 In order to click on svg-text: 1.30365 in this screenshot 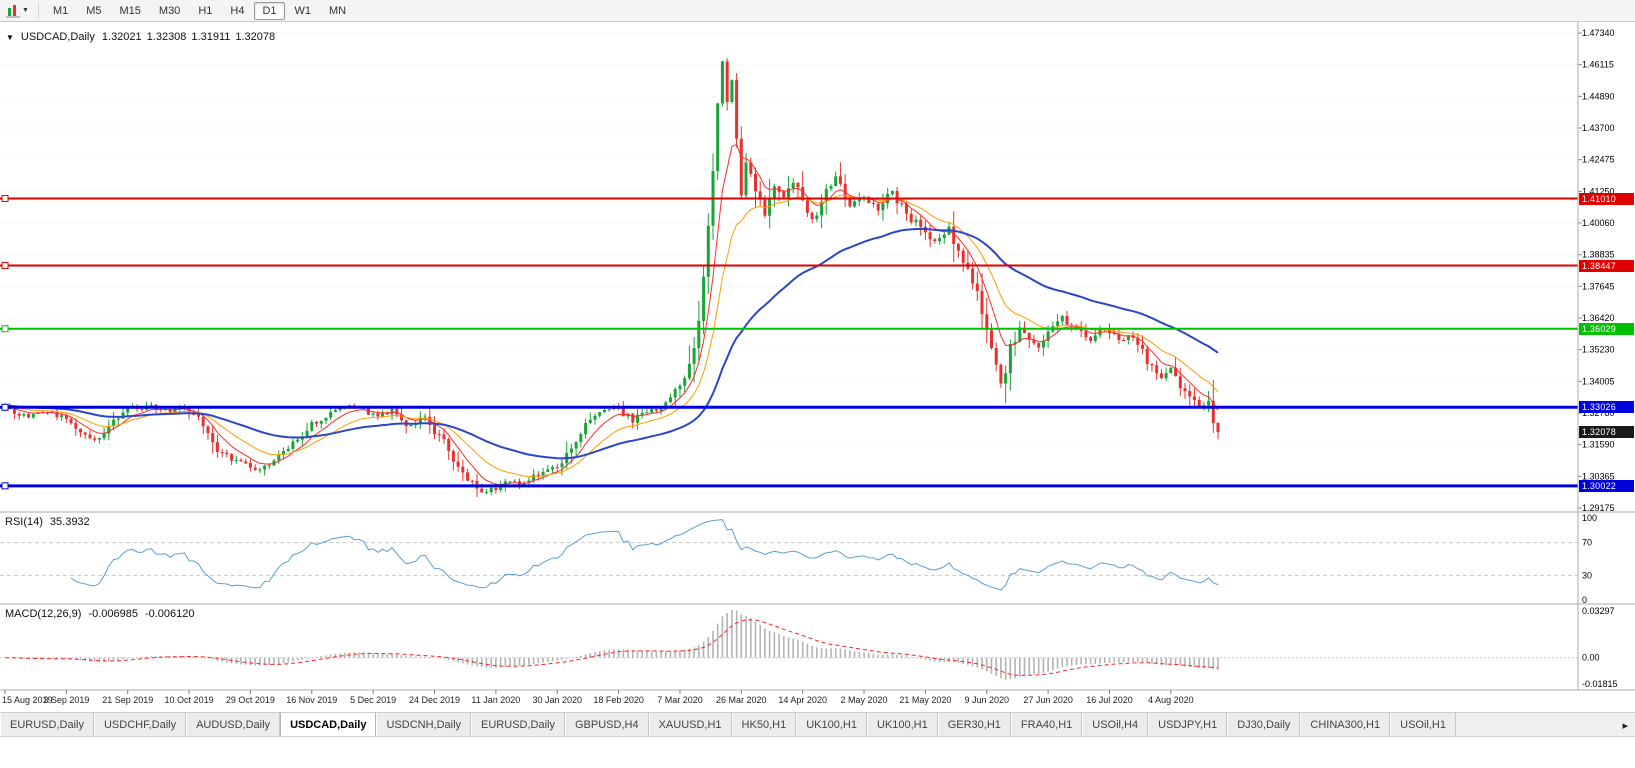, I will do `click(1598, 476)`.